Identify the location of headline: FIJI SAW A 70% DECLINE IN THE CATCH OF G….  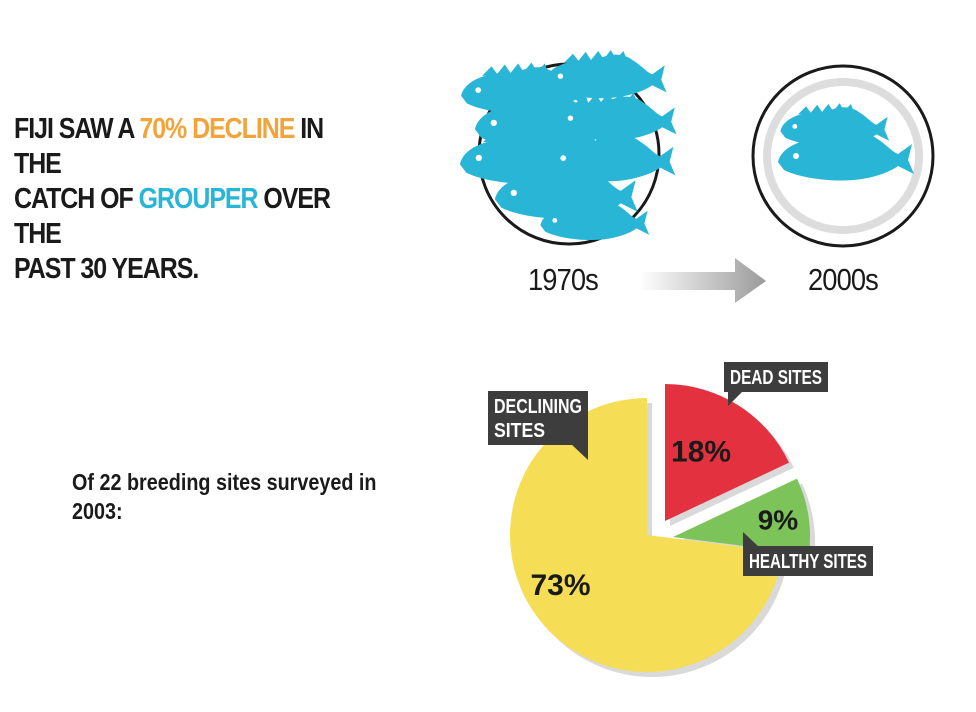
(194, 199).